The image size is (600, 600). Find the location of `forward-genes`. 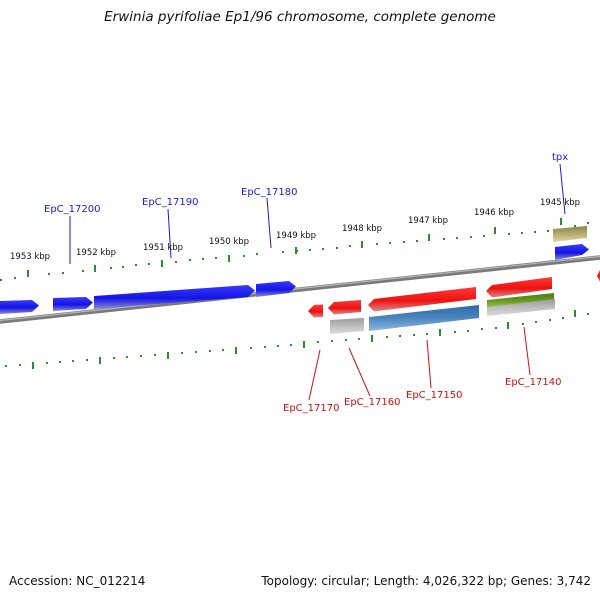

forward-genes is located at coordinates (294, 279).